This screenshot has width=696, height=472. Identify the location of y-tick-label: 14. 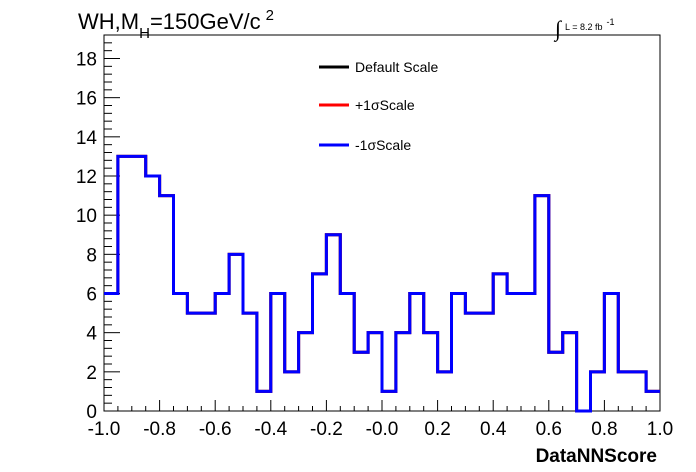
(87, 138).